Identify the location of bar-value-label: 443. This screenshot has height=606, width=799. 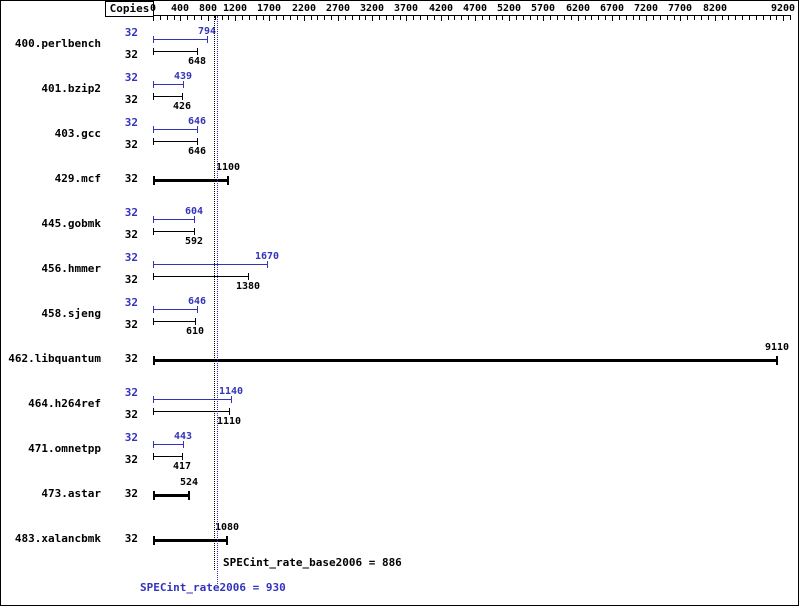
(183, 436).